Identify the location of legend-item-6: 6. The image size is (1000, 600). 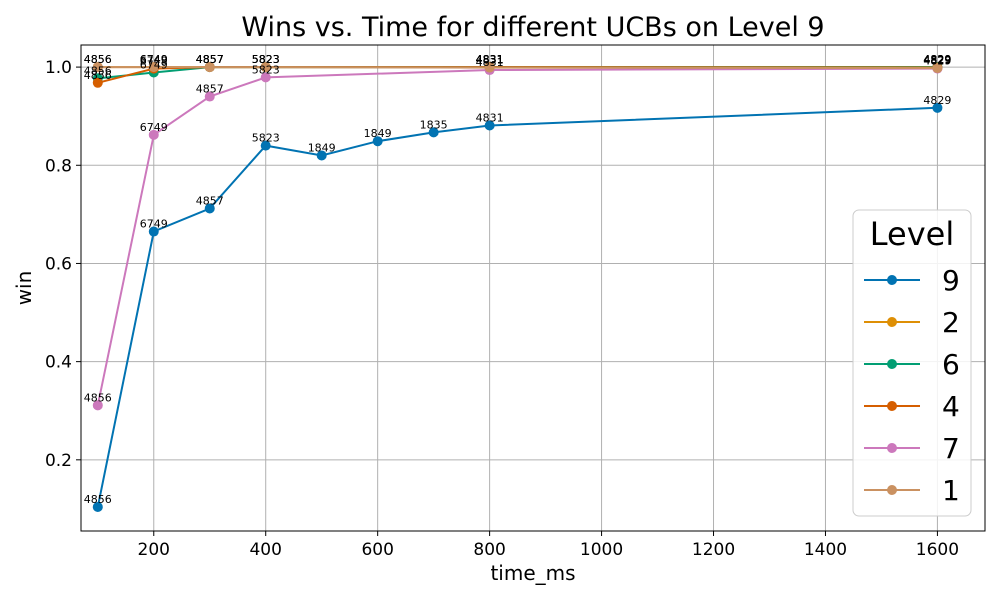
(912, 364).